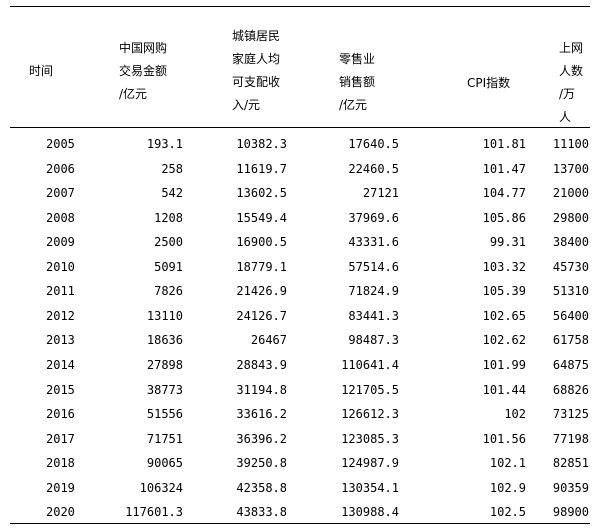 The height and width of the screenshot is (532, 595). Describe the element at coordinates (164, 389) in the screenshot. I see `gmv-cell: 38773` at that location.